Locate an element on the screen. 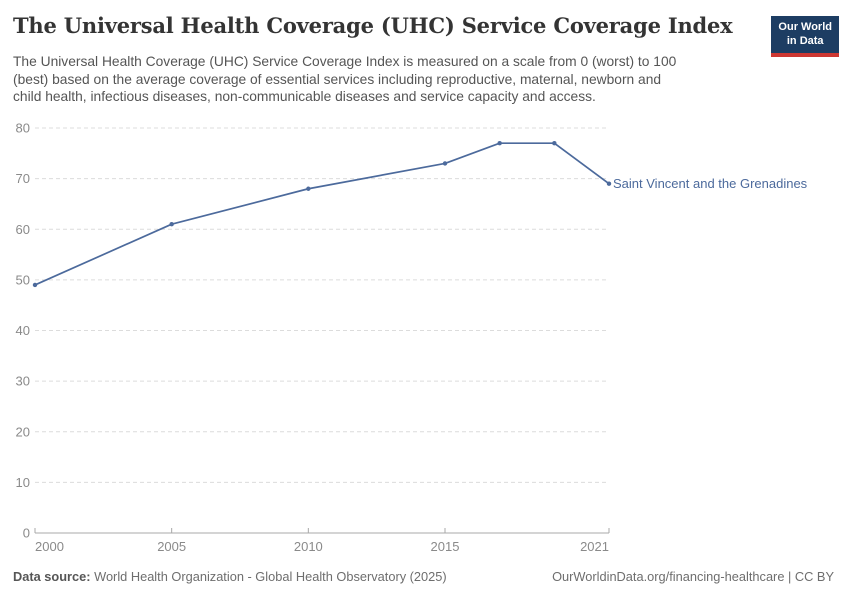 The image size is (850, 600). data-point-marker-2019 is located at coordinates (554, 143).